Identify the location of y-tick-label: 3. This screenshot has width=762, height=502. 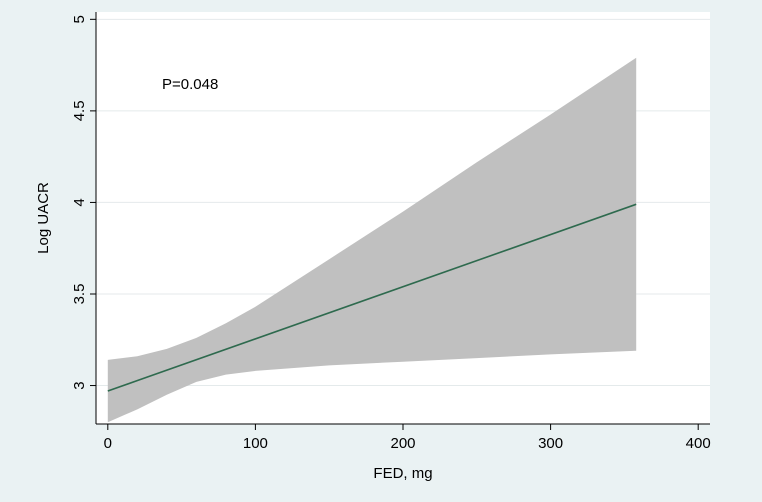
(79, 385).